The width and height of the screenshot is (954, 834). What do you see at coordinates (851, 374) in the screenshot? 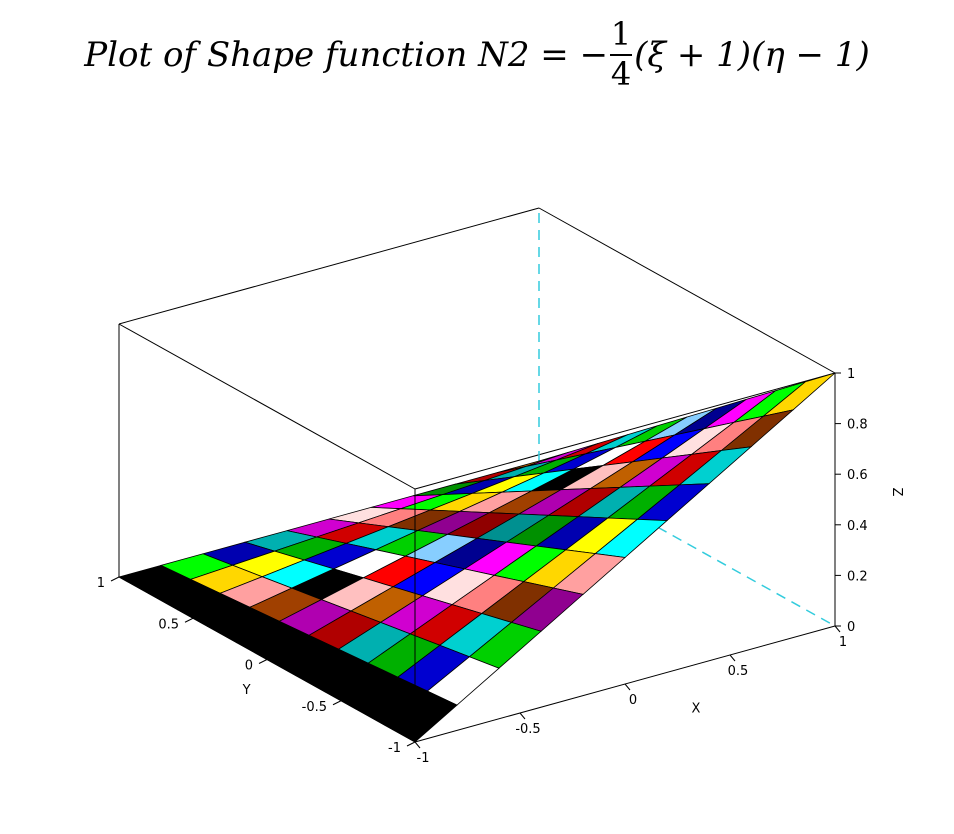
I see `z-tick-label: 1` at bounding box center [851, 374].